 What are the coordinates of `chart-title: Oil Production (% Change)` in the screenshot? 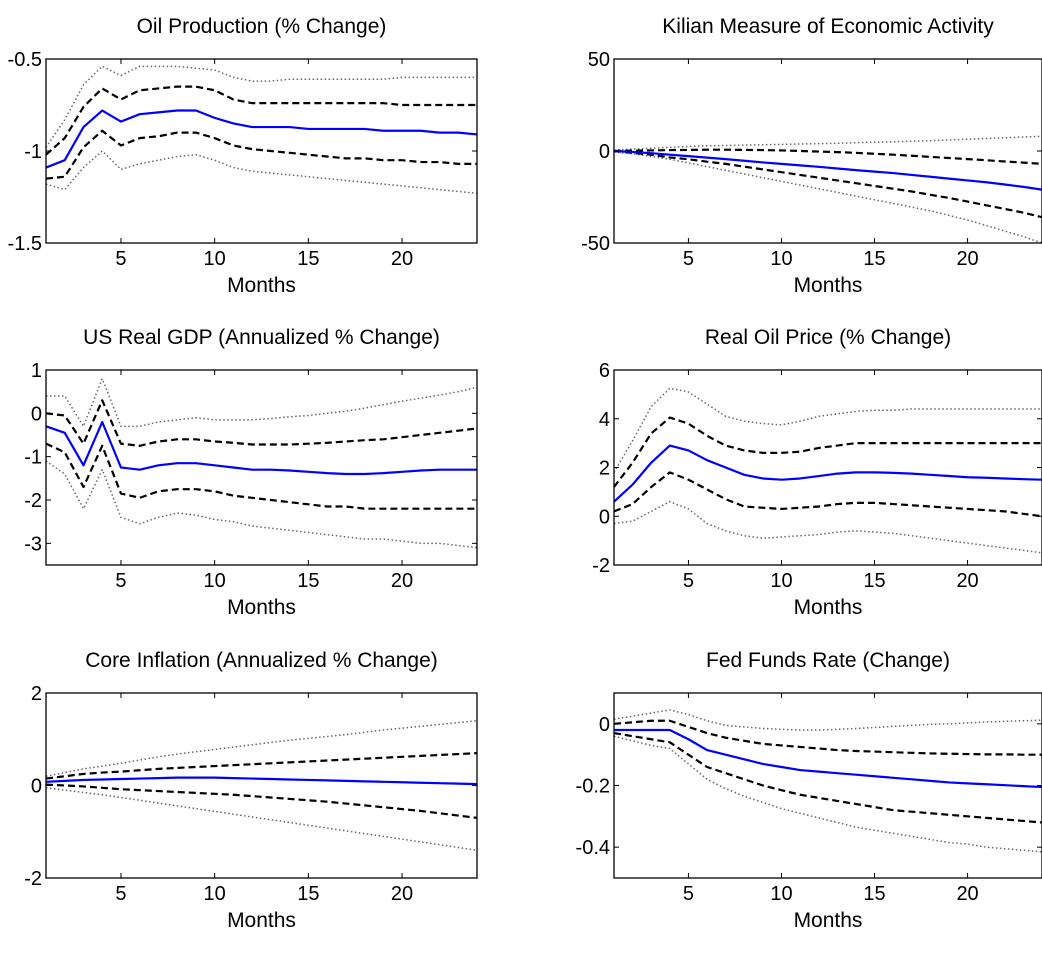 It's located at (262, 26).